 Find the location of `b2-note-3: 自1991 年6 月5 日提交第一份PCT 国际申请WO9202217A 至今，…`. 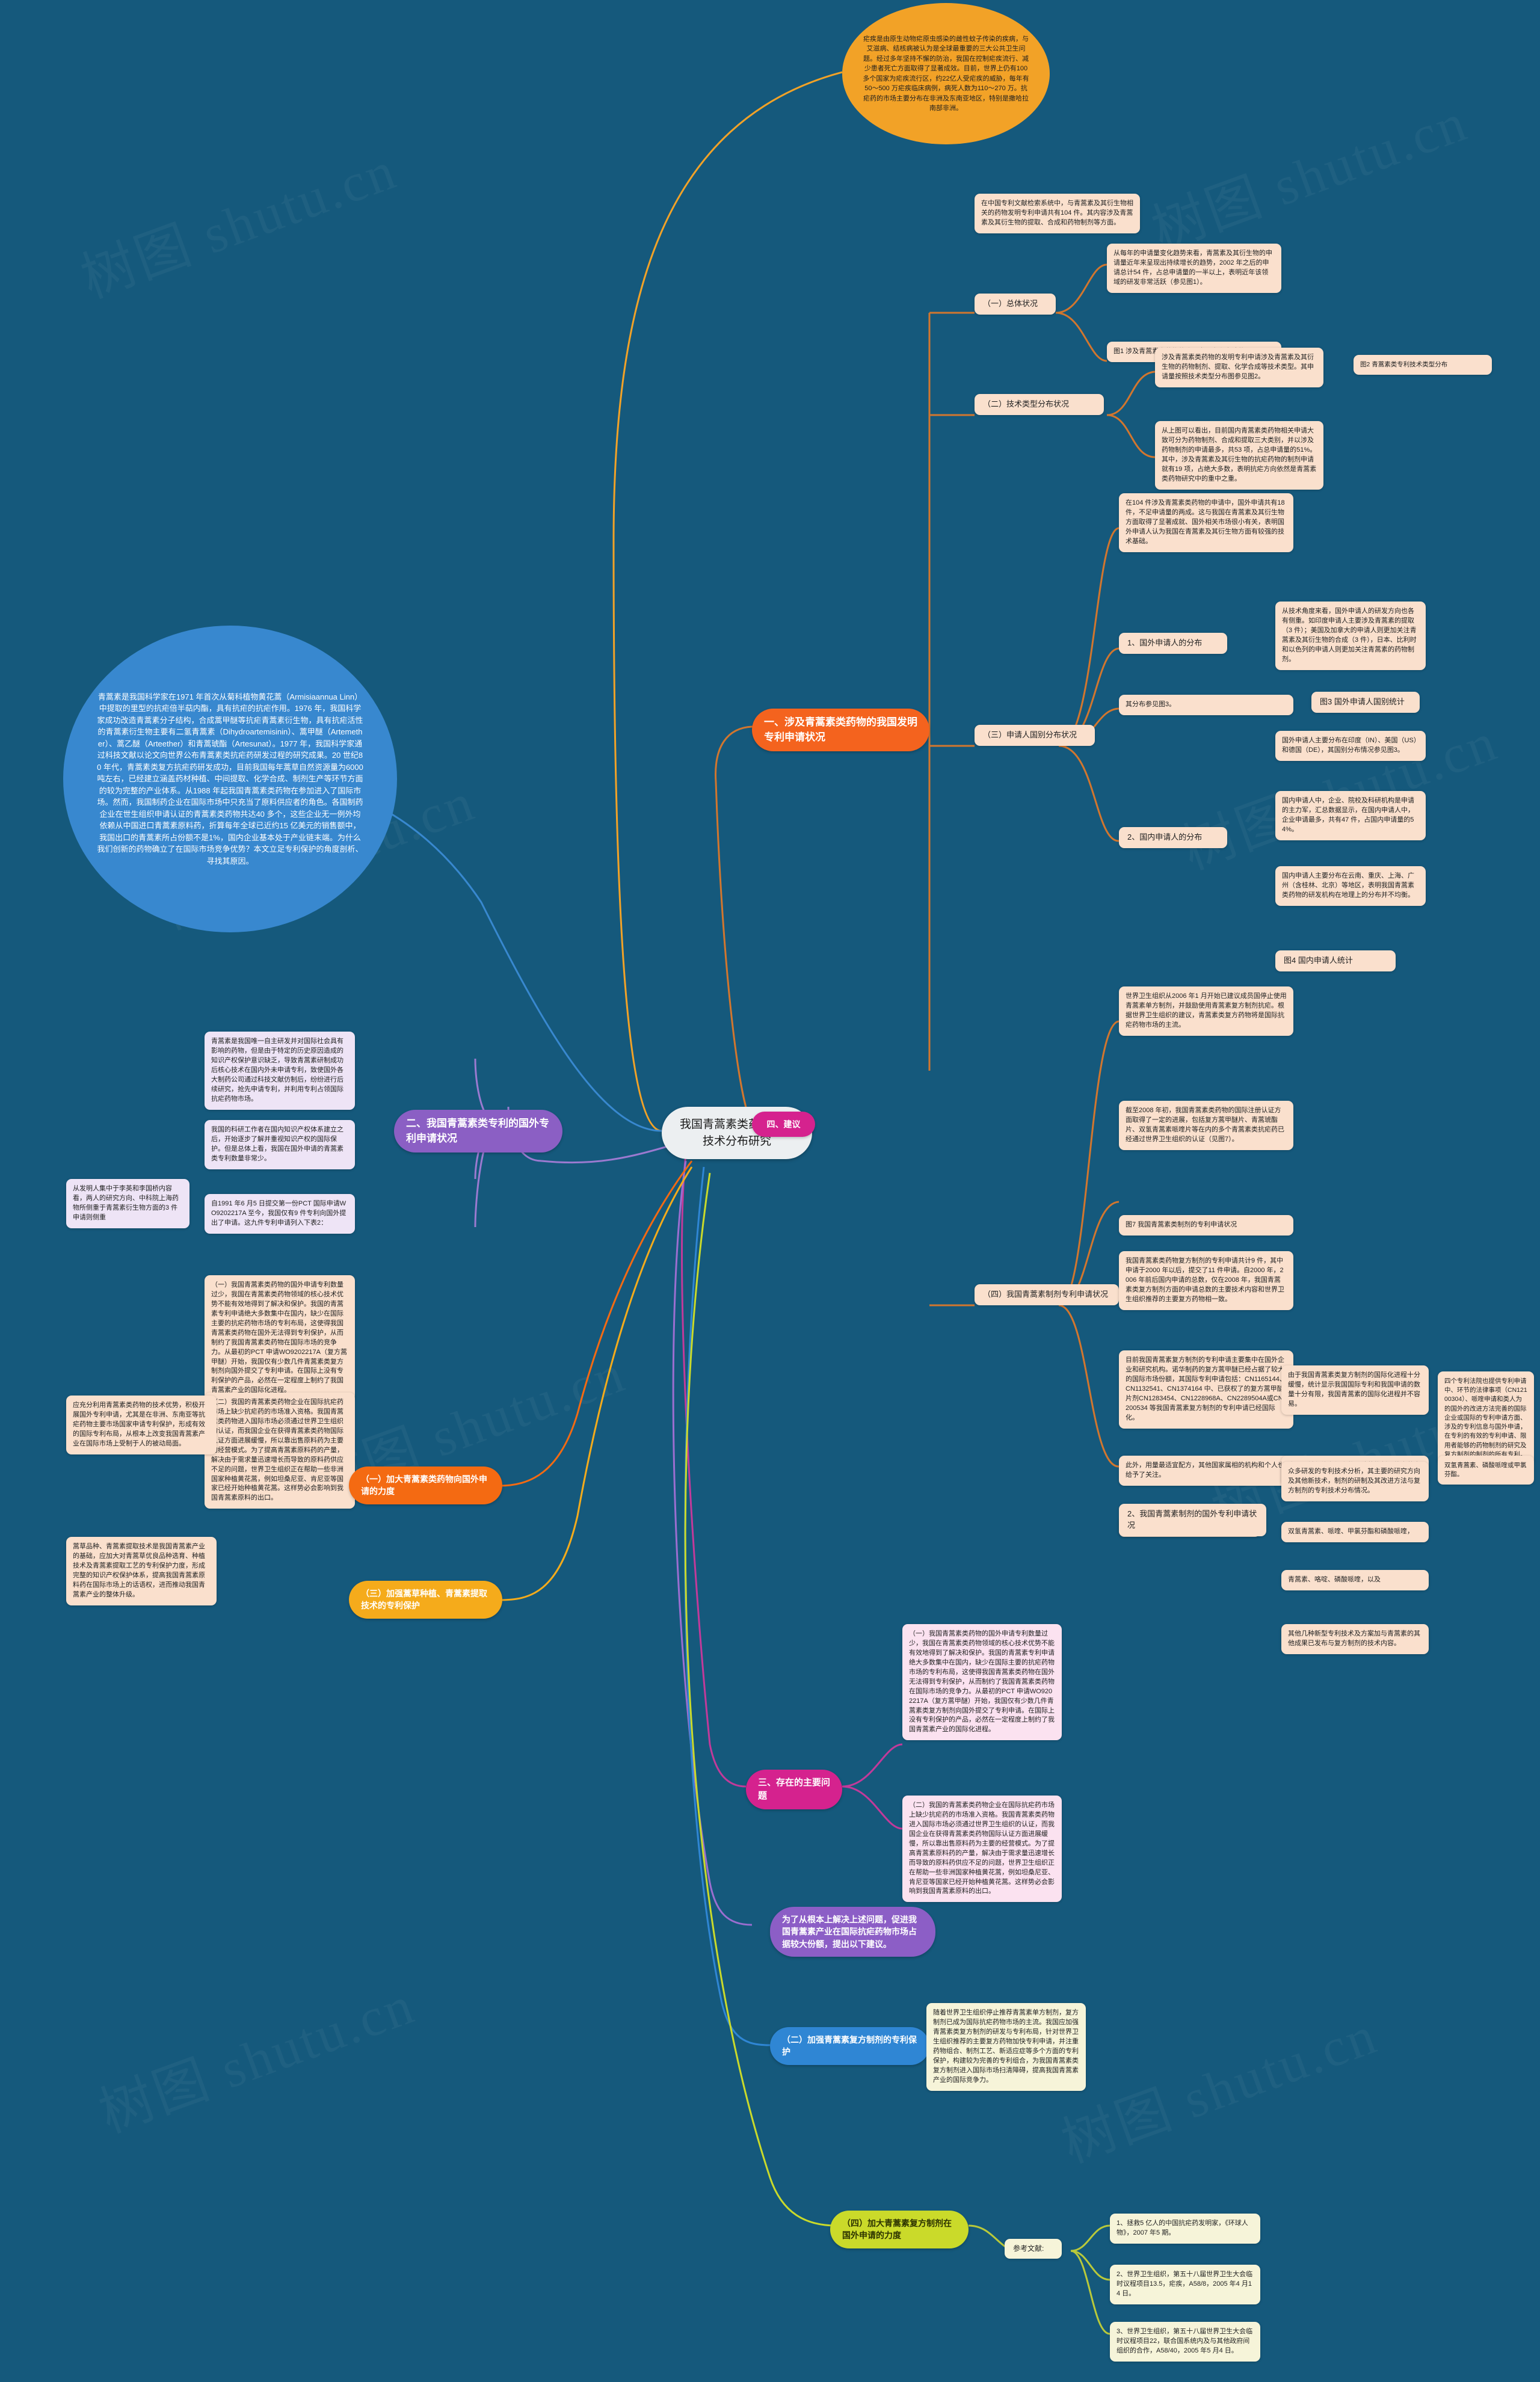

b2-note-3: 自1991 年6 月5 日提交第一份PCT 国际申请WO9202217A 至今，… is located at coordinates (280, 1214).